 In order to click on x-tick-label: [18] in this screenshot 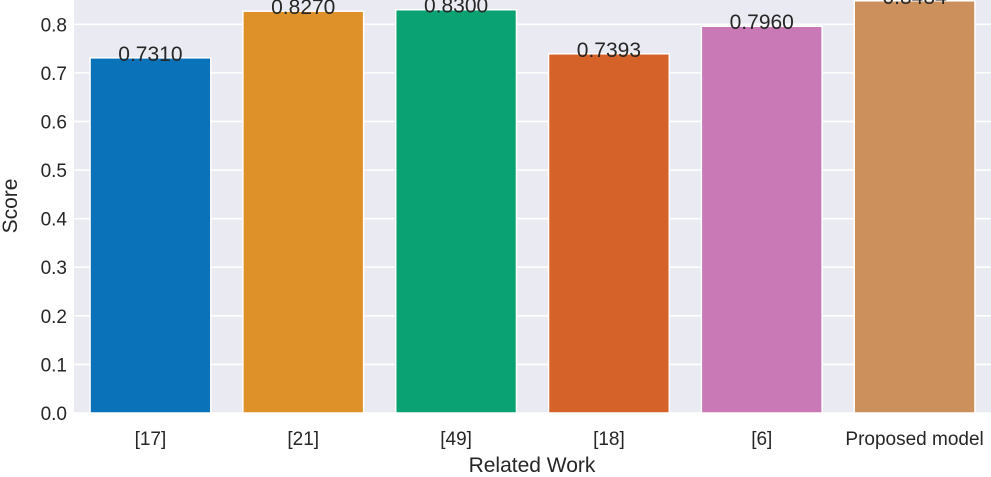, I will do `click(609, 439)`.